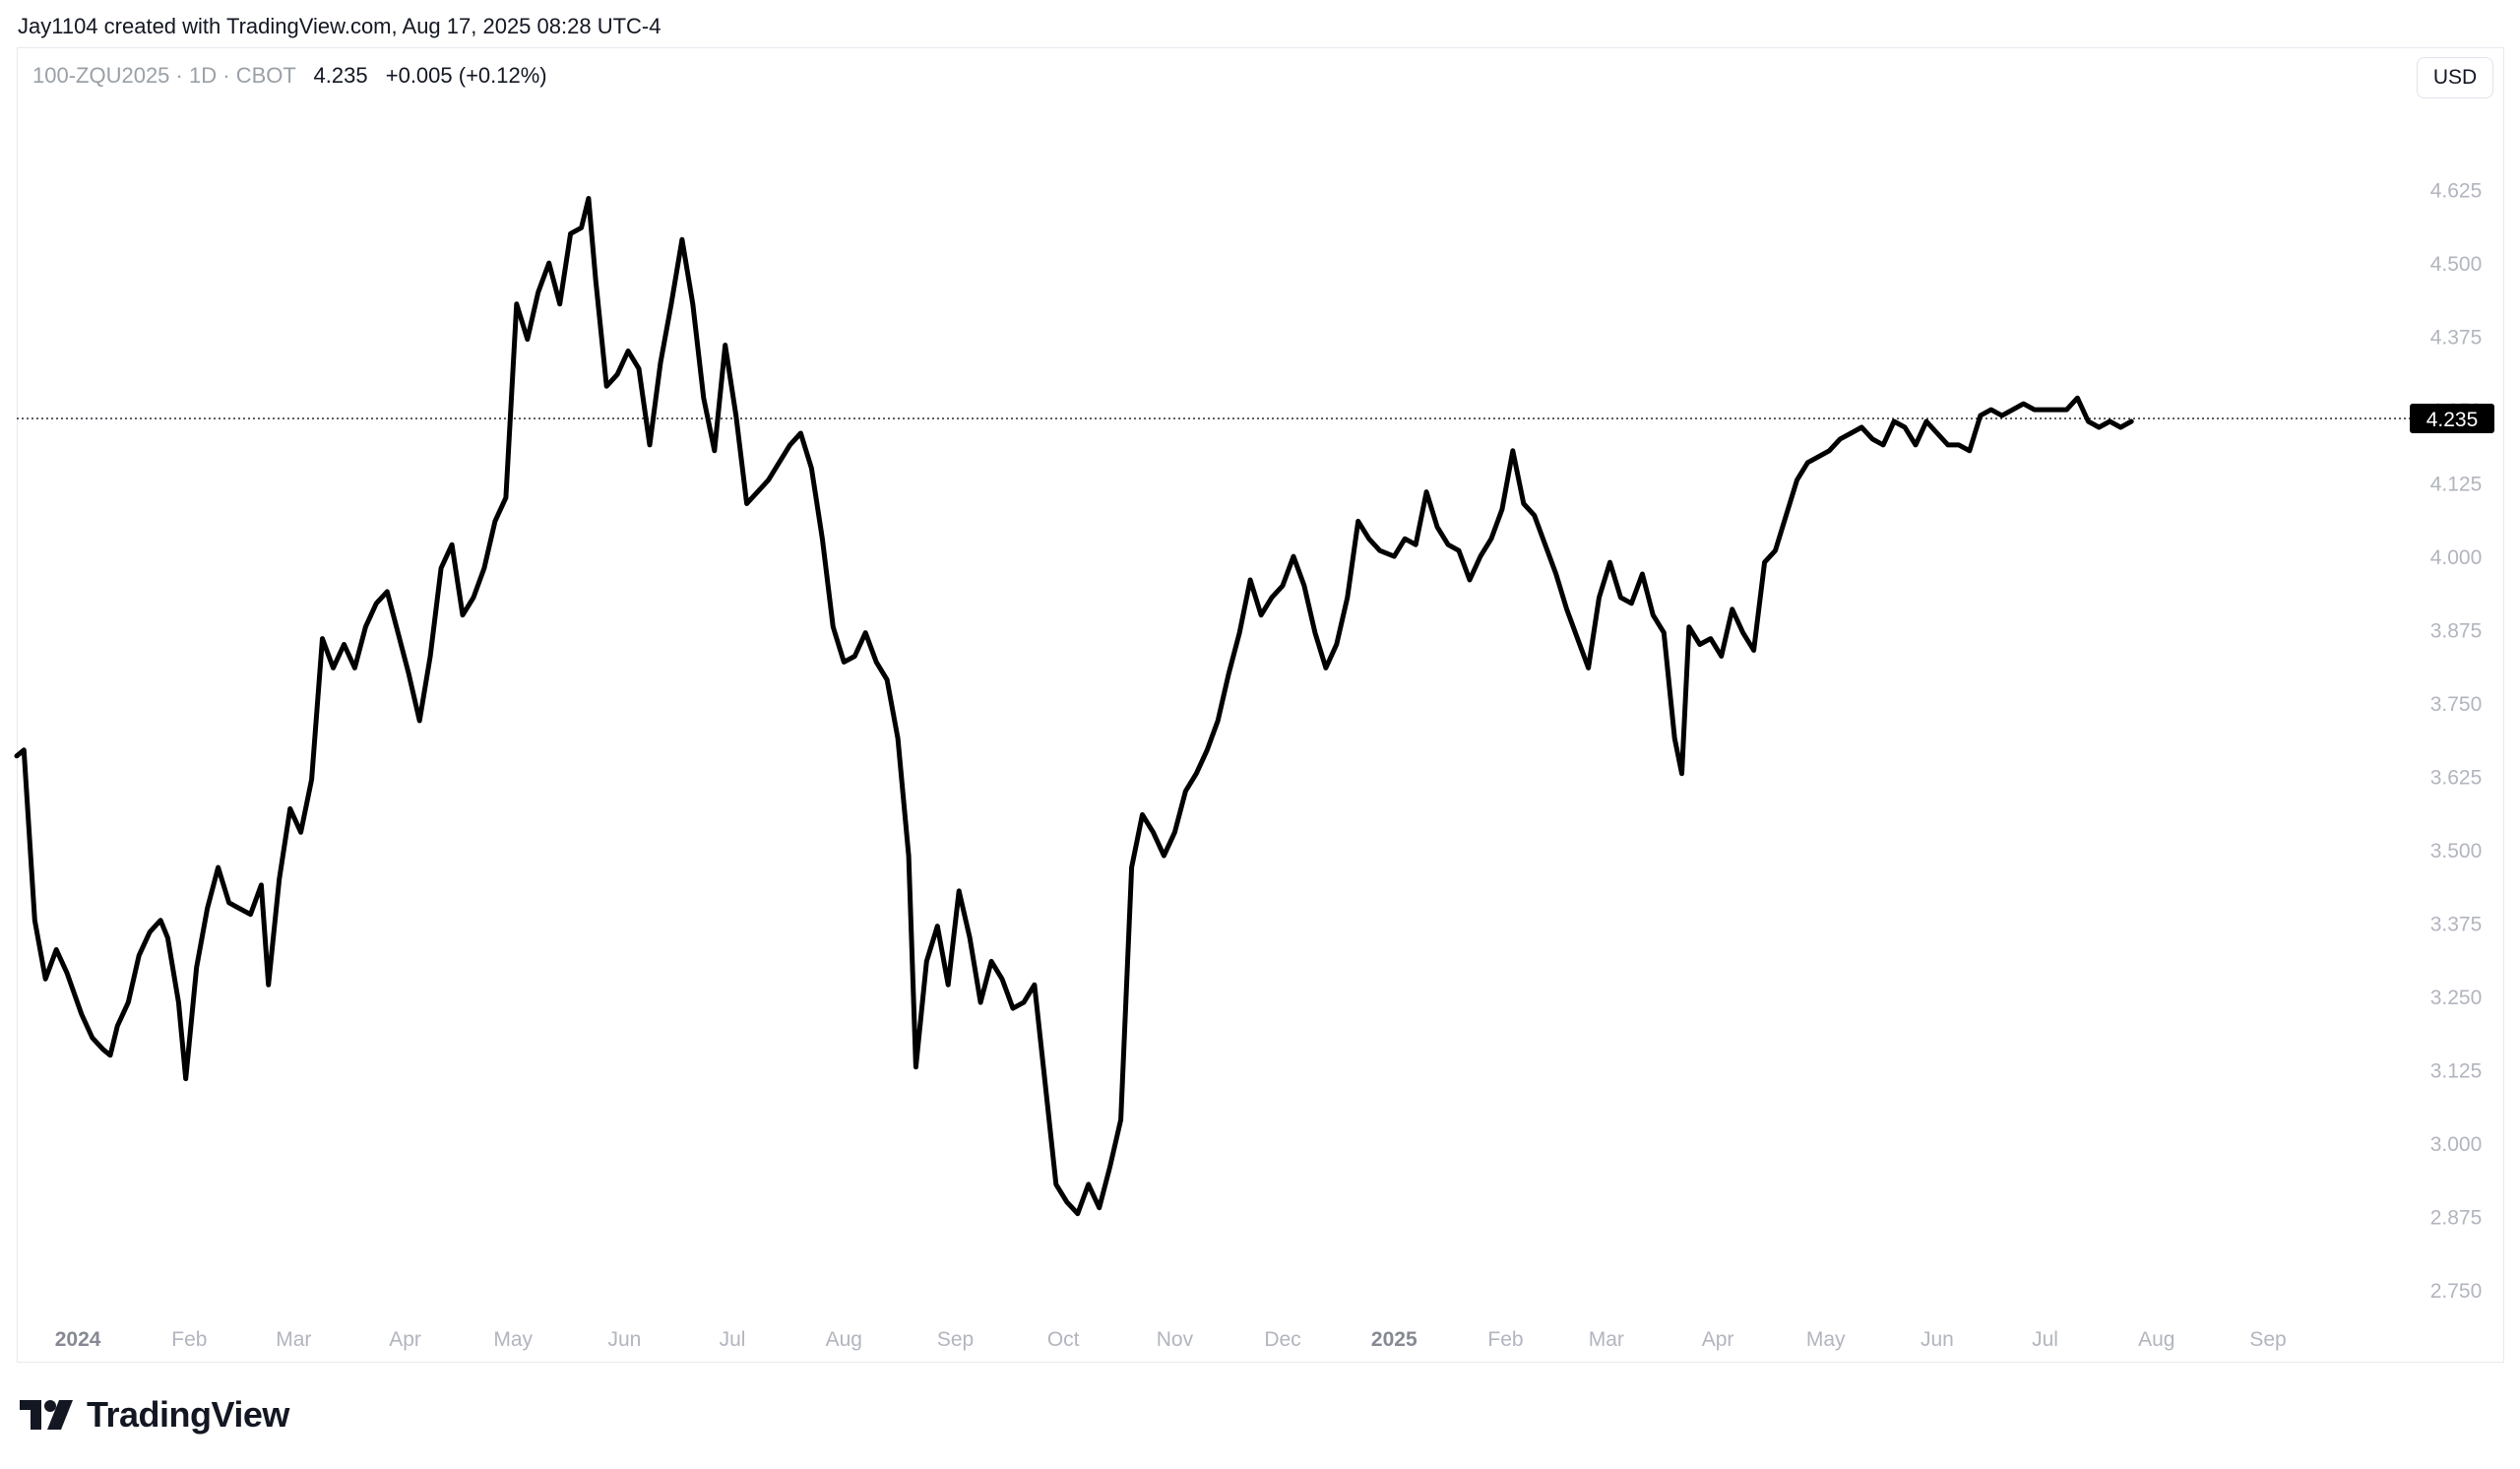 This screenshot has height=1469, width=2520. I want to click on tradingview-wordmark: TradingView, so click(188, 1414).